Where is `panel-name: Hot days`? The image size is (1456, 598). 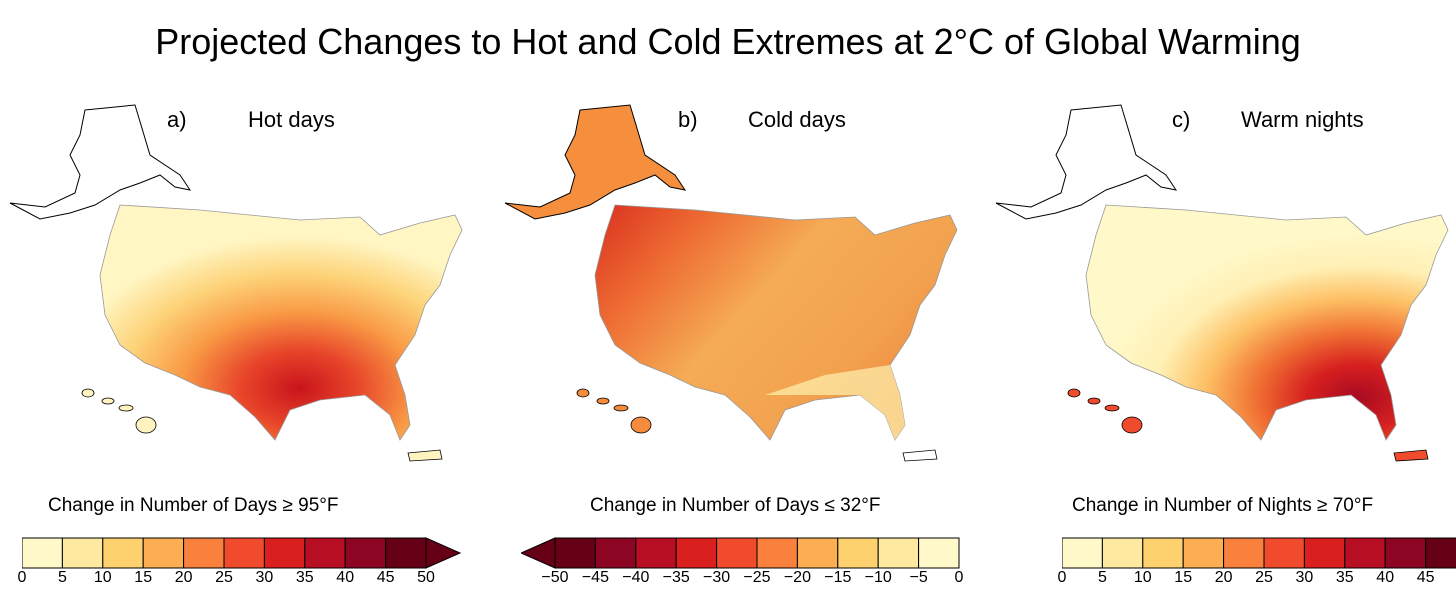
panel-name: Hot days is located at coordinates (291, 119).